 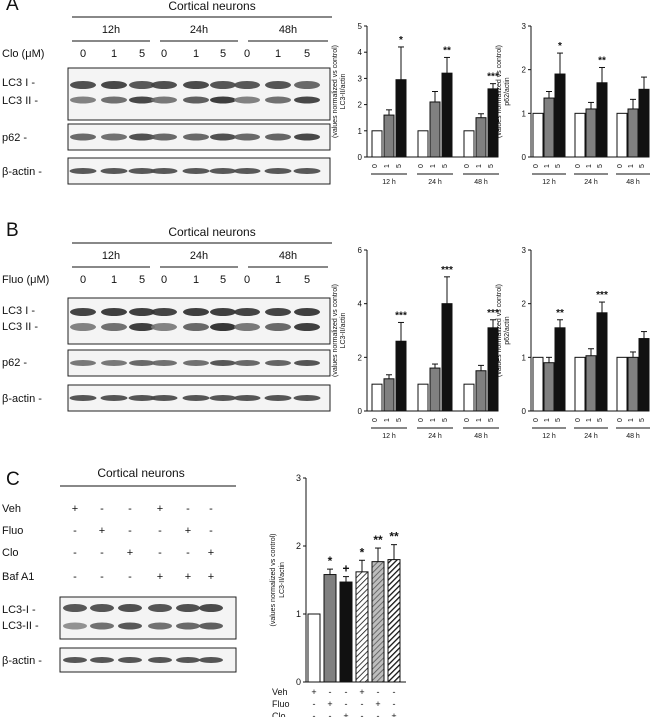 I want to click on blot-lc3, so click(x=148, y=618).